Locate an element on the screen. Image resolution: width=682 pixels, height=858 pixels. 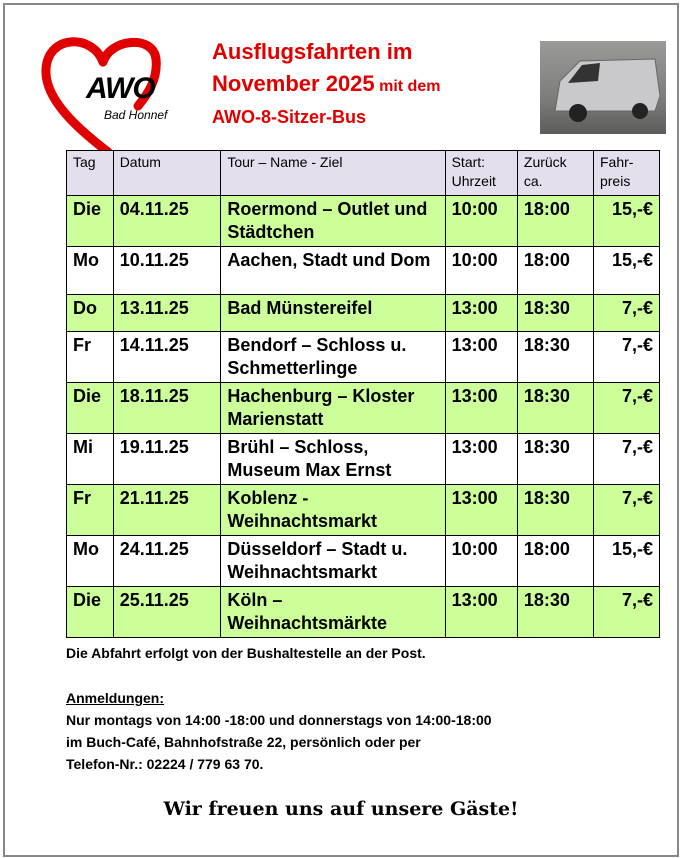
table-cell: 19.11.25 is located at coordinates (167, 459).